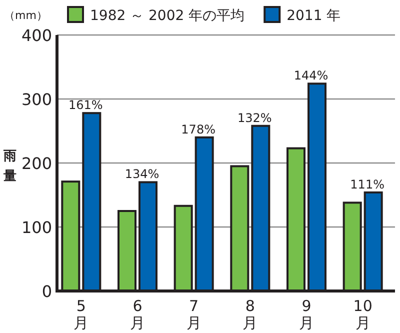 Image resolution: width=400 pixels, height=333 pixels. Describe the element at coordinates (142, 174) in the screenshot. I see `annotation: 134%` at that location.